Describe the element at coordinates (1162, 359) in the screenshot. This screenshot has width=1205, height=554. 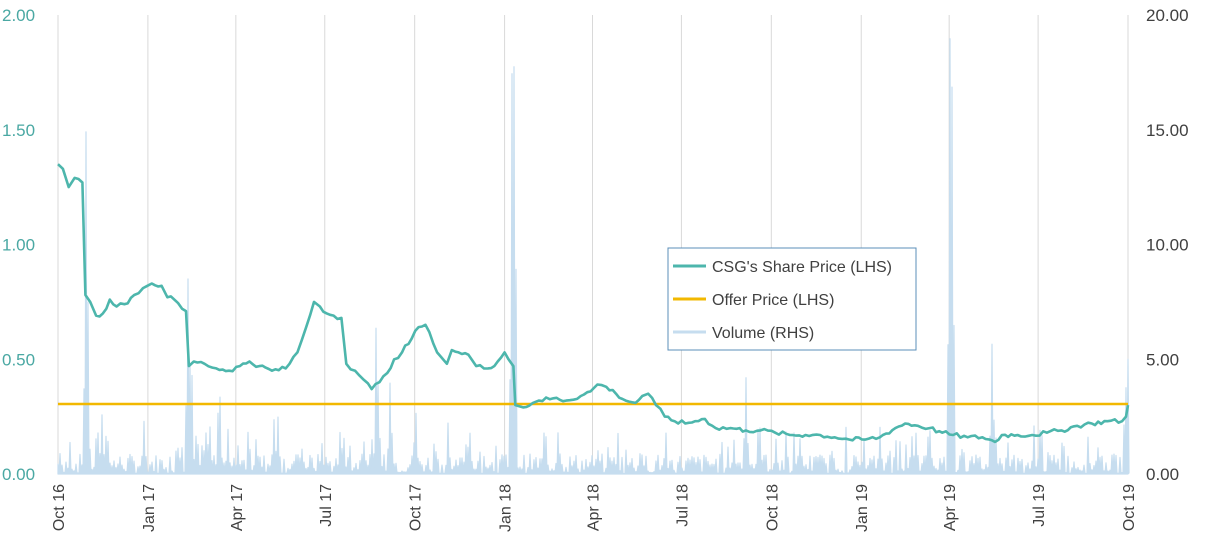
I see `y-right-tick-label: 5.00` at that location.